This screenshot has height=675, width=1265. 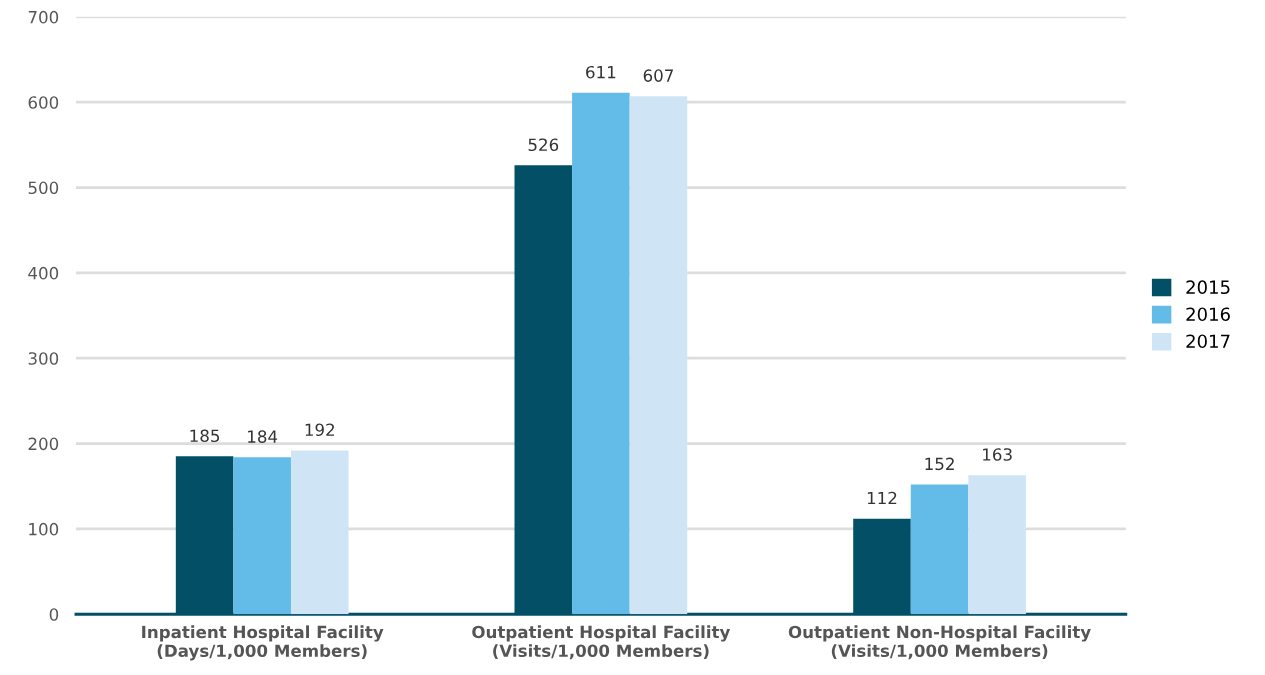 I want to click on data-label: 607, so click(x=658, y=75).